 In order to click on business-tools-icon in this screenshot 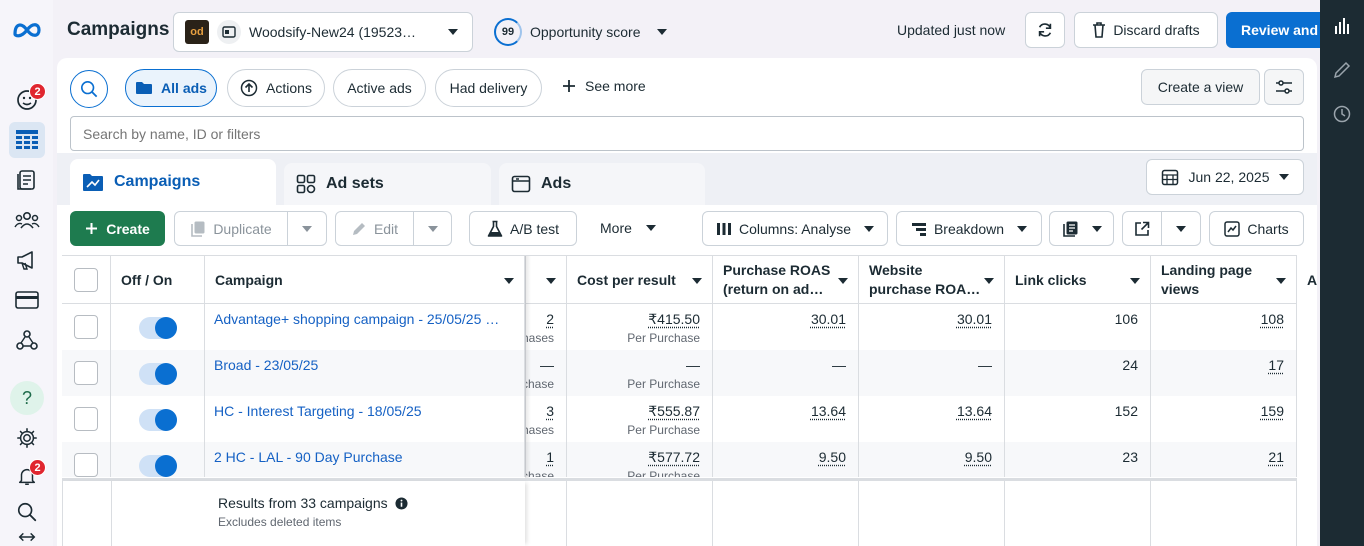, I will do `click(27, 340)`.